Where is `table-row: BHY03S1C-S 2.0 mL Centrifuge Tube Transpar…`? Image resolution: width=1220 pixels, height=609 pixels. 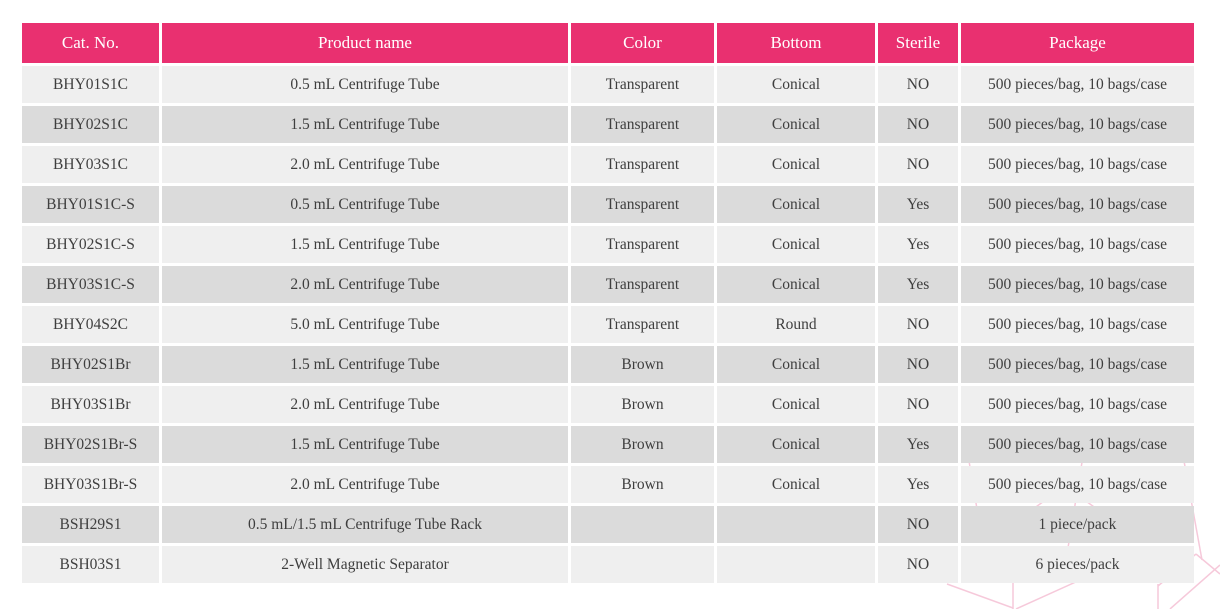 table-row: BHY03S1C-S 2.0 mL Centrifuge Tube Transpar… is located at coordinates (608, 284).